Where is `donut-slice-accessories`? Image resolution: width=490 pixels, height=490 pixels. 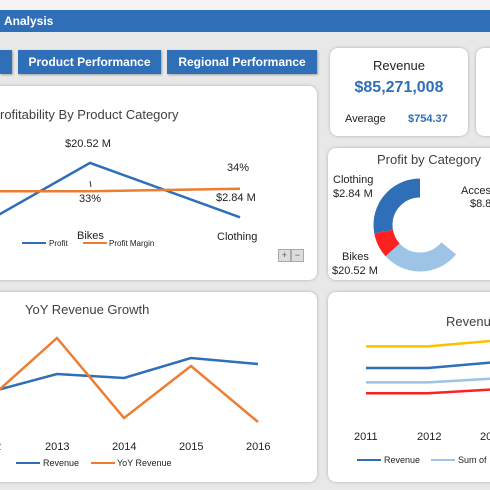 donut-slice-accessories is located at coordinates (420, 225).